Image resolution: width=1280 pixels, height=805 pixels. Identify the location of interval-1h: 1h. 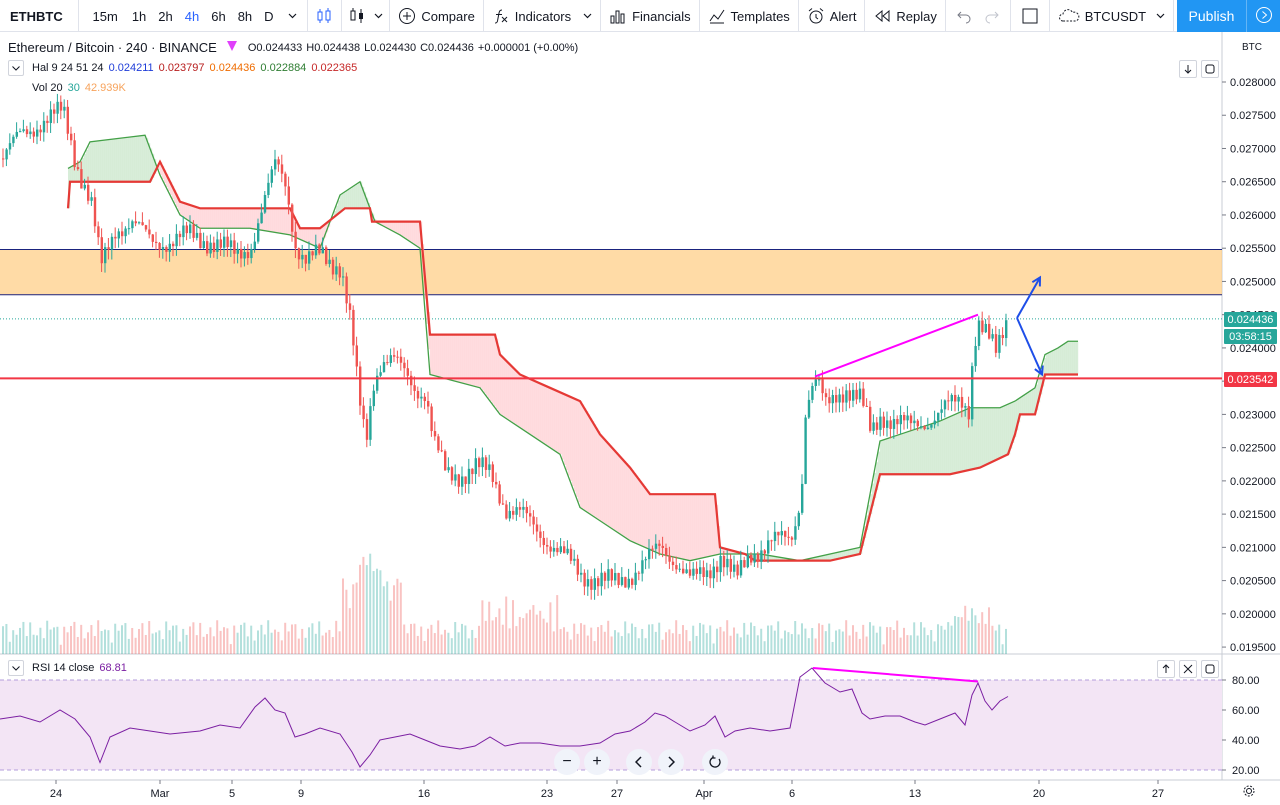
(139, 16).